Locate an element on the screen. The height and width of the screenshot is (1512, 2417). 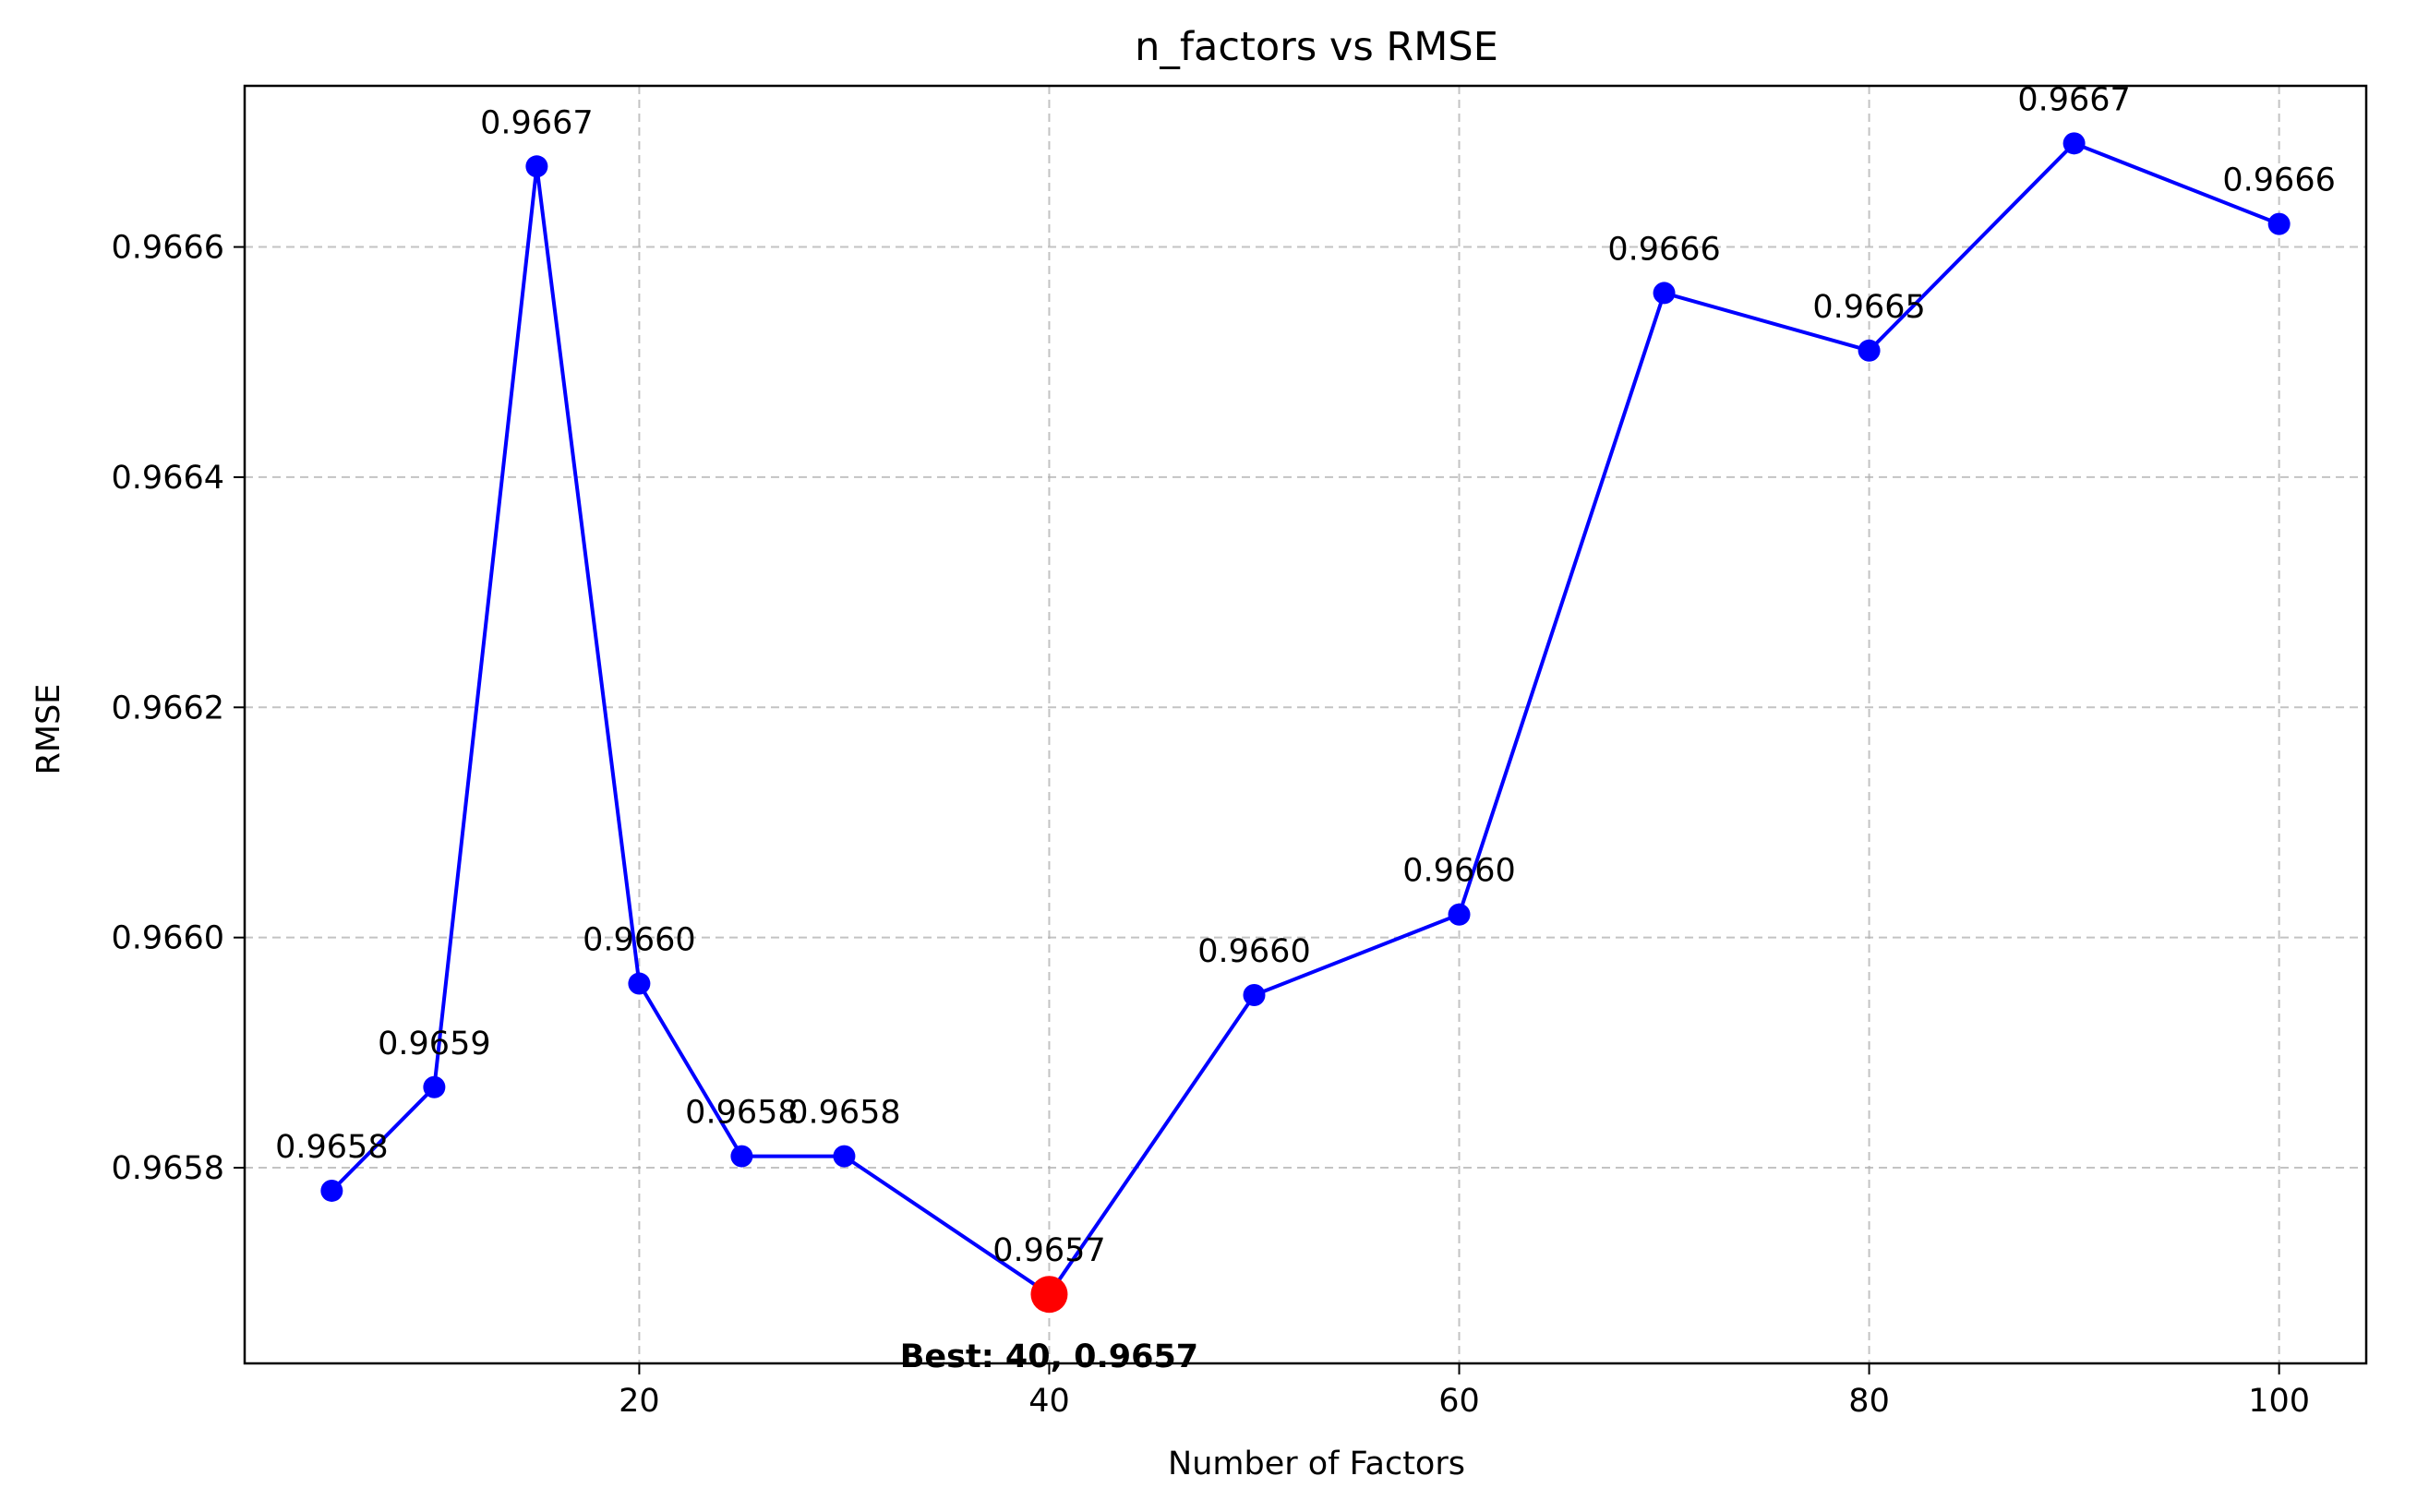
x-tick-label: 80 is located at coordinates (1869, 1401).